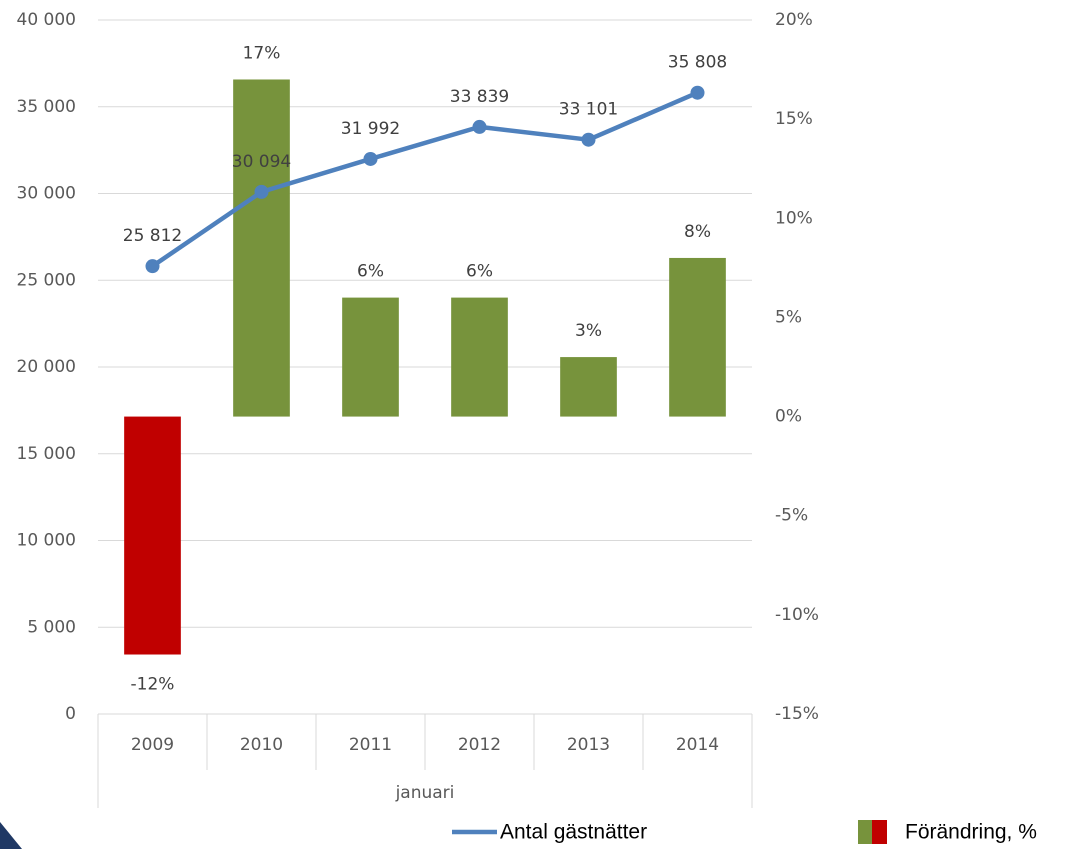  What do you see at coordinates (152, 236) in the screenshot?
I see `line-label: 25 812` at bounding box center [152, 236].